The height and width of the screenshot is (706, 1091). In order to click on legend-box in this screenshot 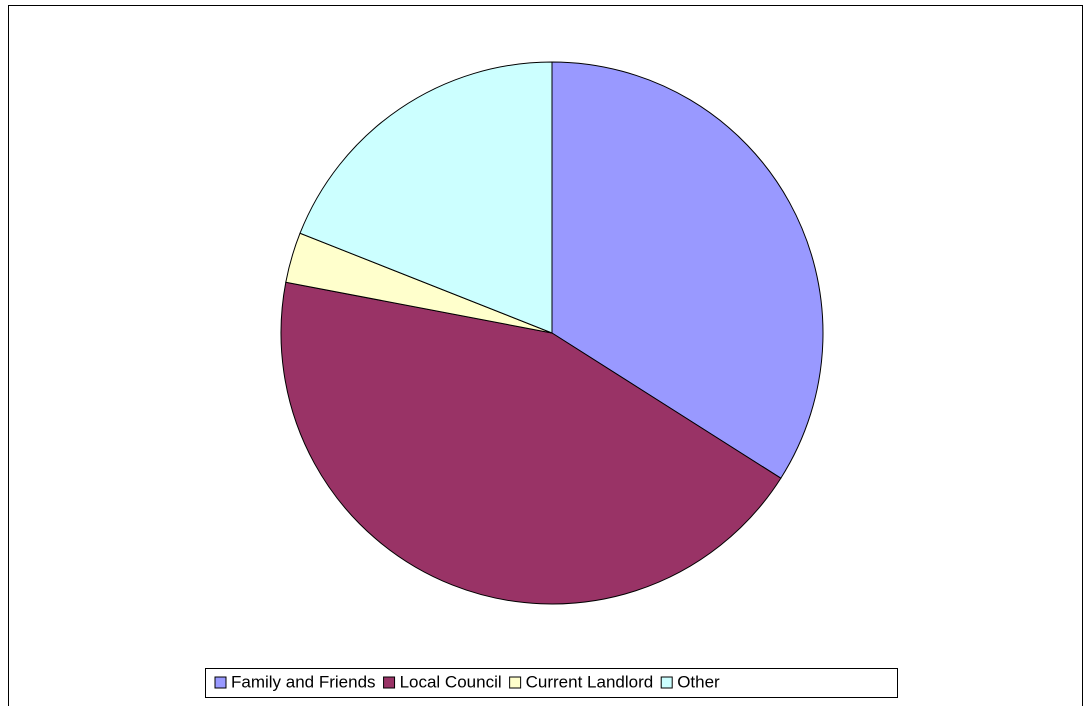, I will do `click(551, 683)`.